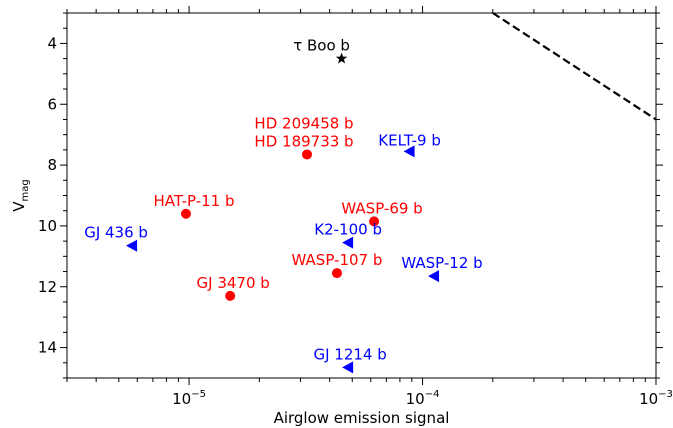 The image size is (673, 428). Describe the element at coordinates (423, 398) in the screenshot. I see `x-tick-label: 10⁻⁴` at that location.